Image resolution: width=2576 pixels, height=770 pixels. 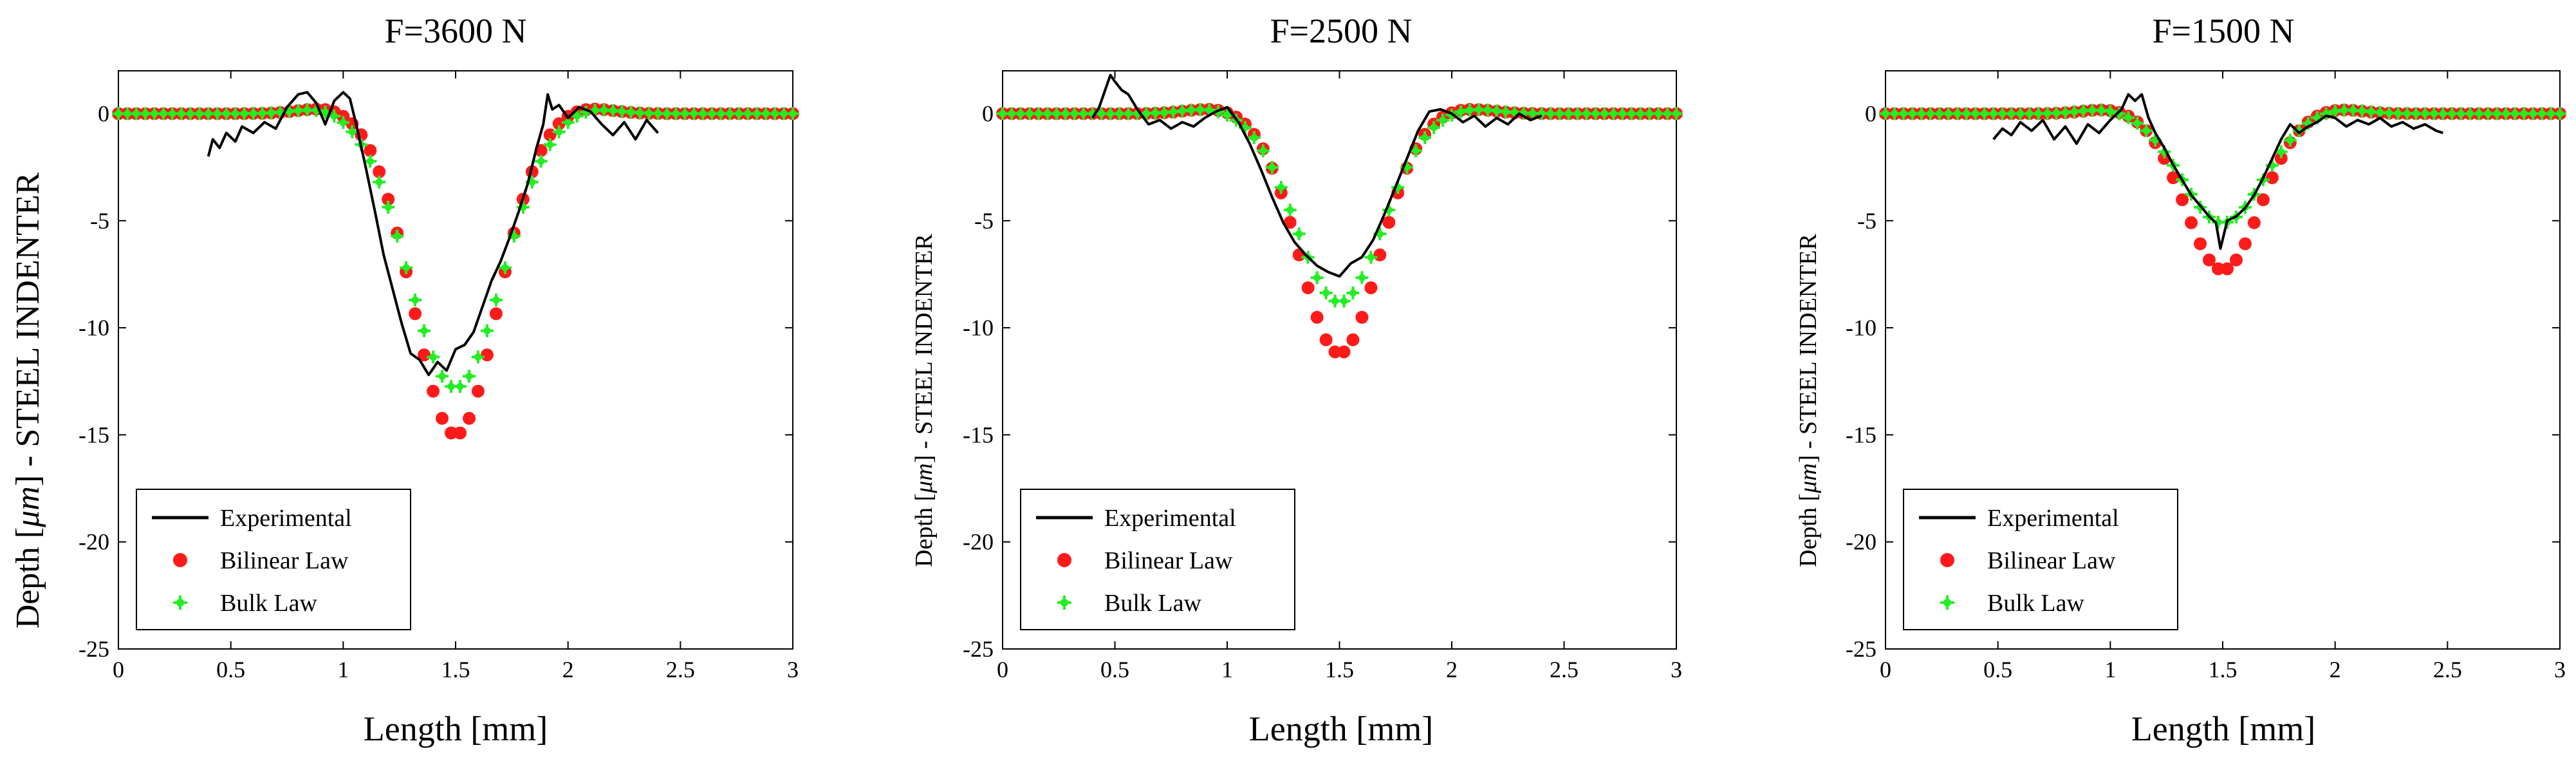 What do you see at coordinates (2223, 669) in the screenshot?
I see `panel-3-xtick-label: 1.5` at bounding box center [2223, 669].